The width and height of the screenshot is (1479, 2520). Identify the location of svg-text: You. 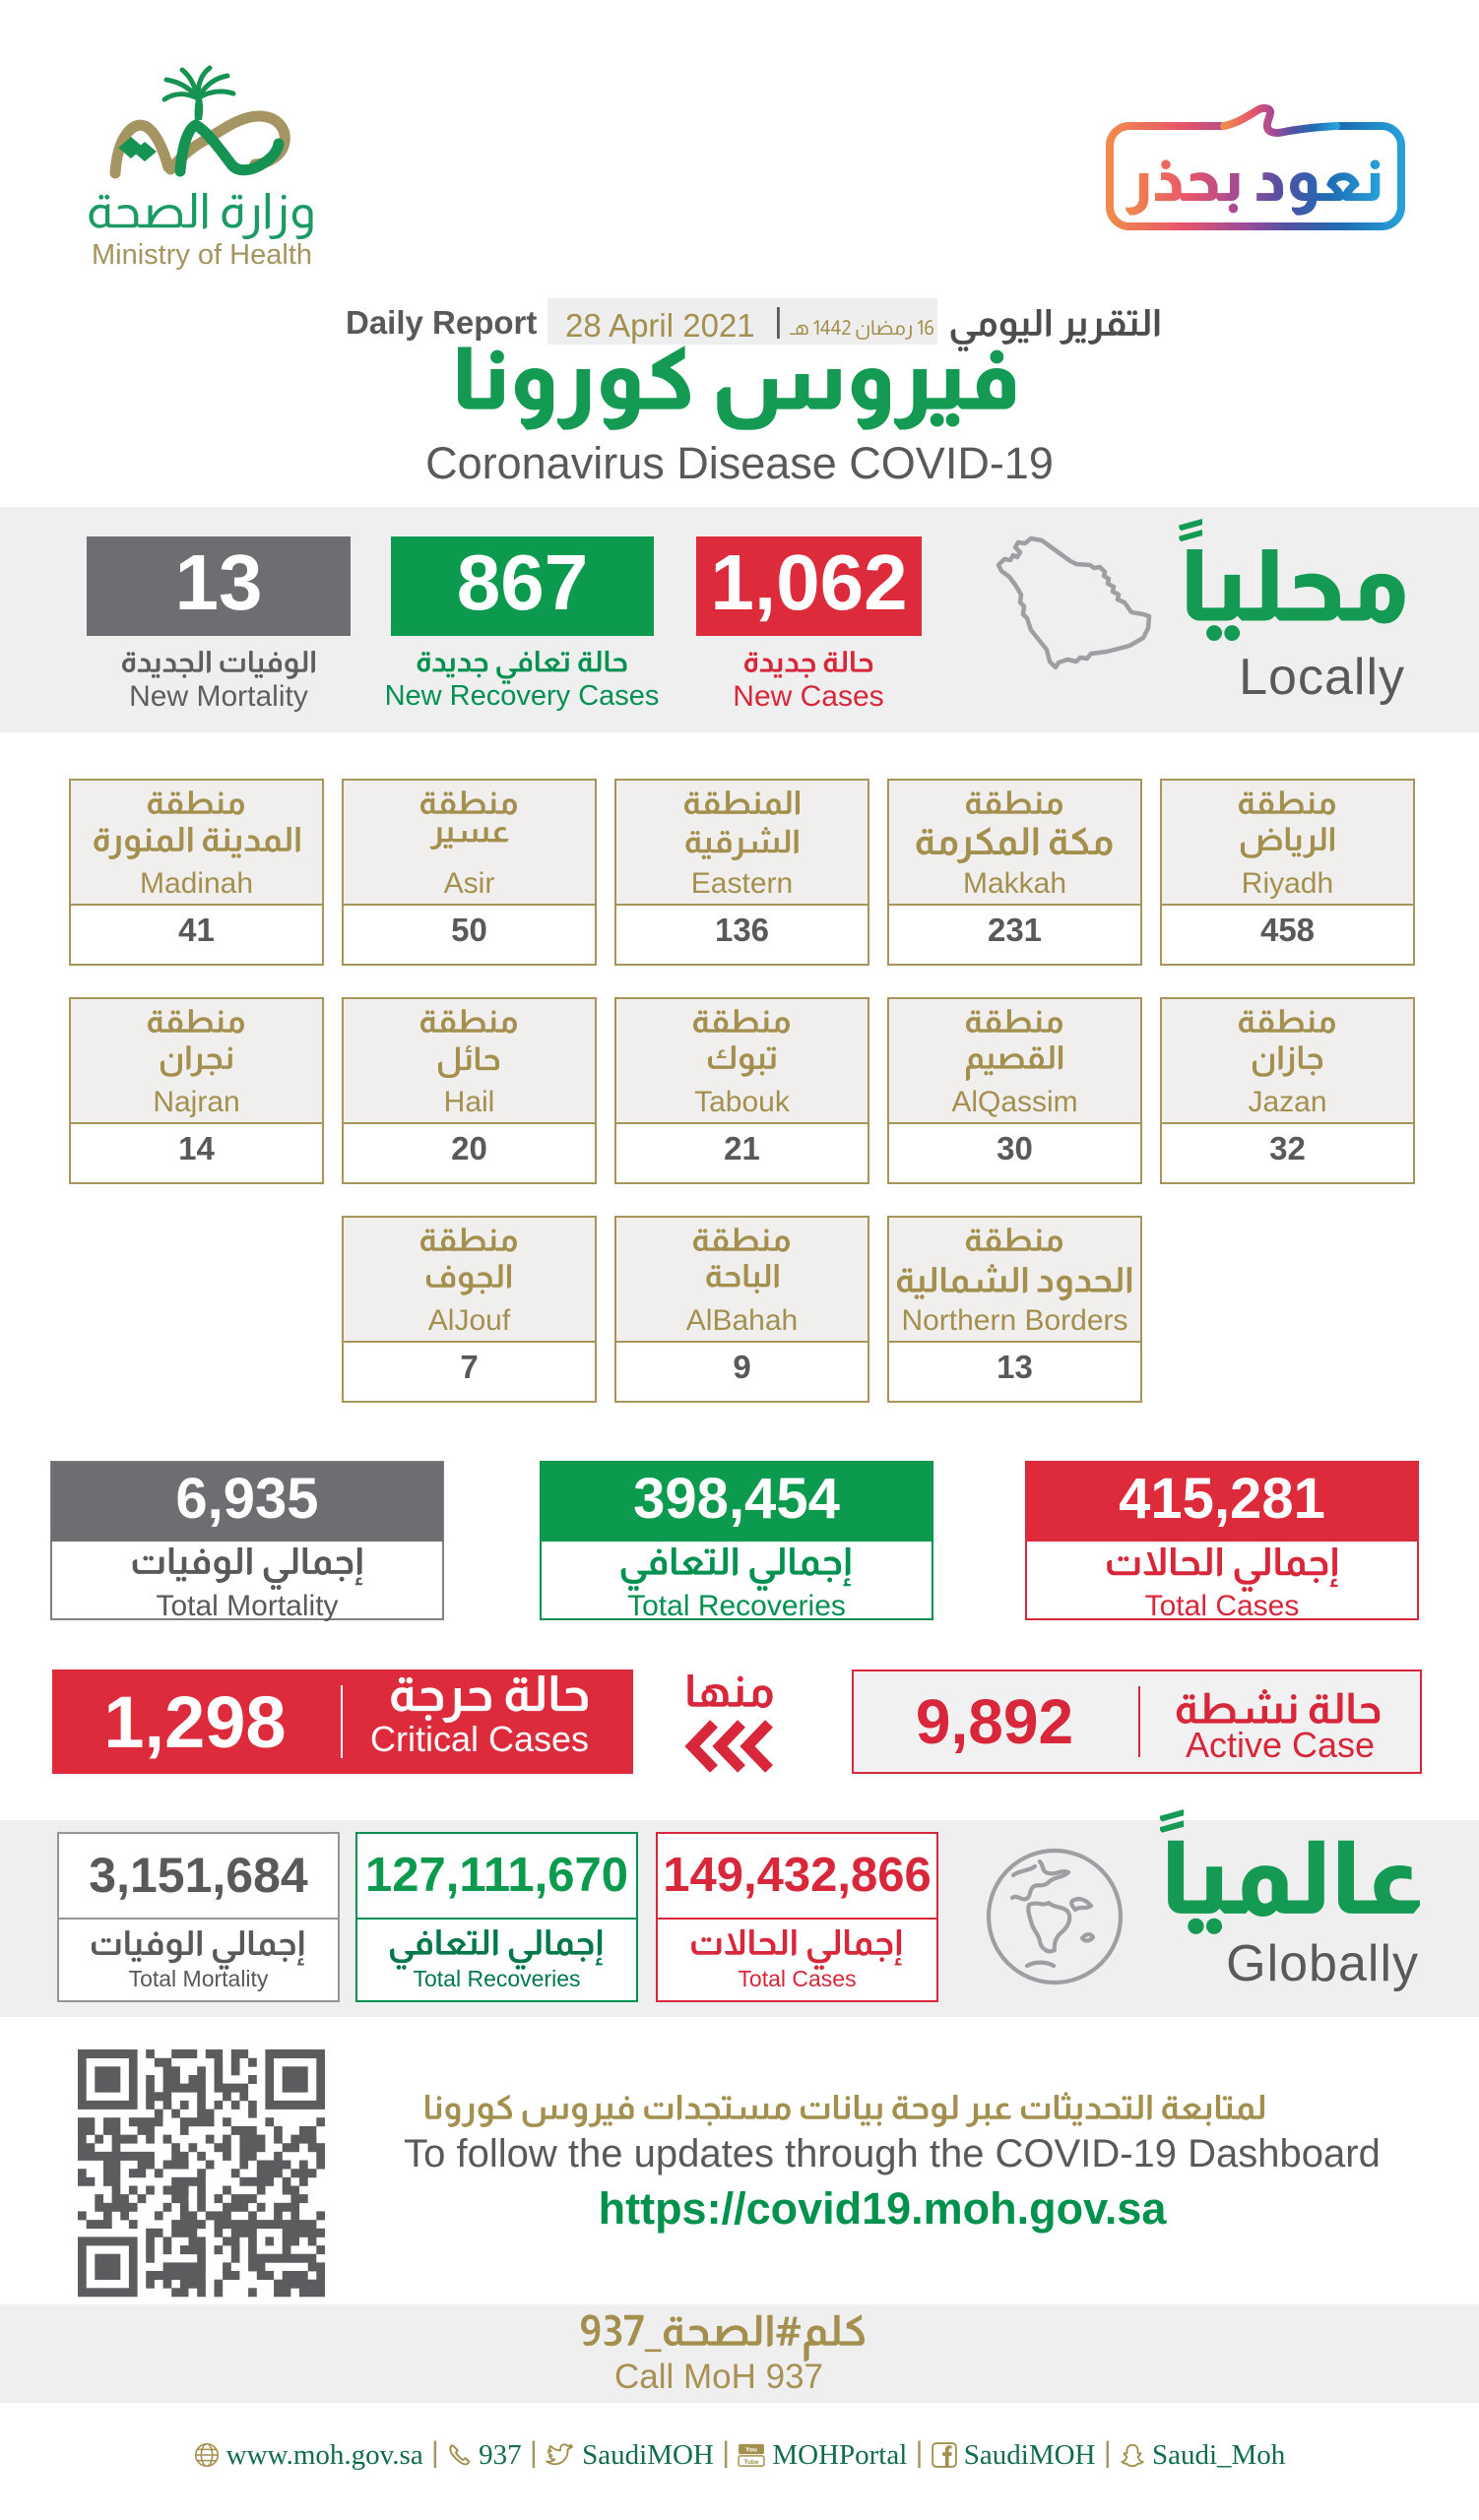
(751, 2449).